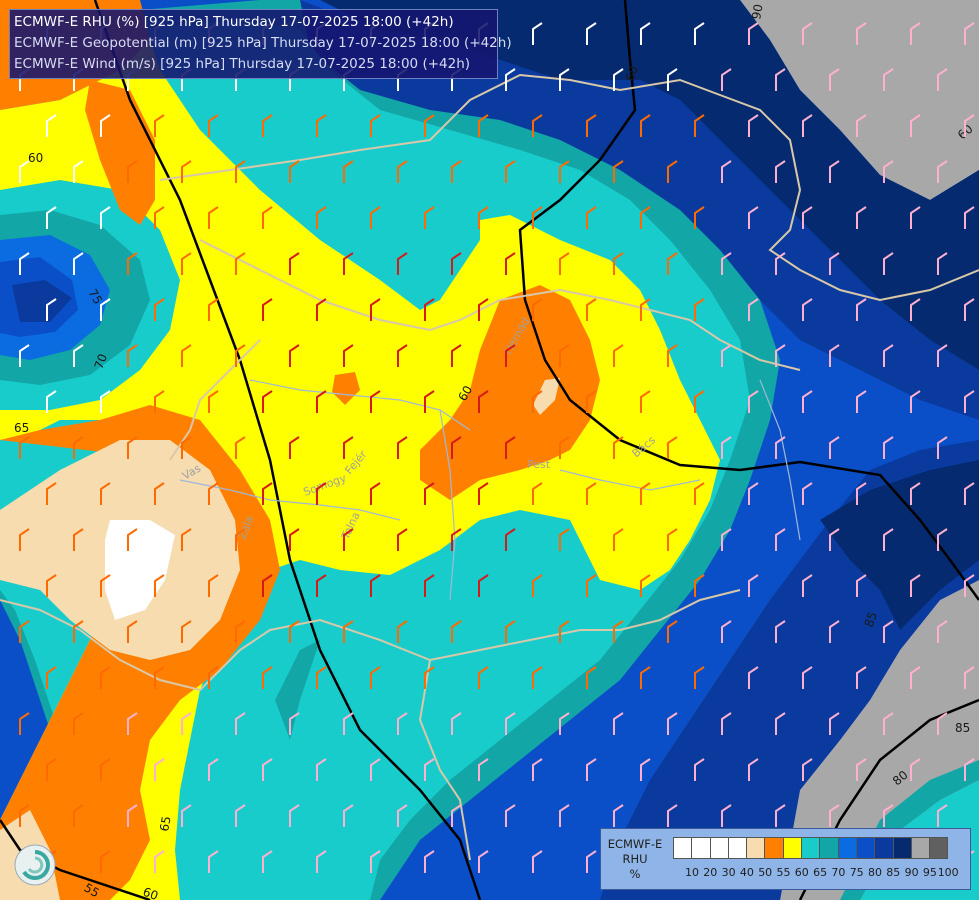  Describe the element at coordinates (165, 823) in the screenshot. I see `contour-label: 65` at that location.